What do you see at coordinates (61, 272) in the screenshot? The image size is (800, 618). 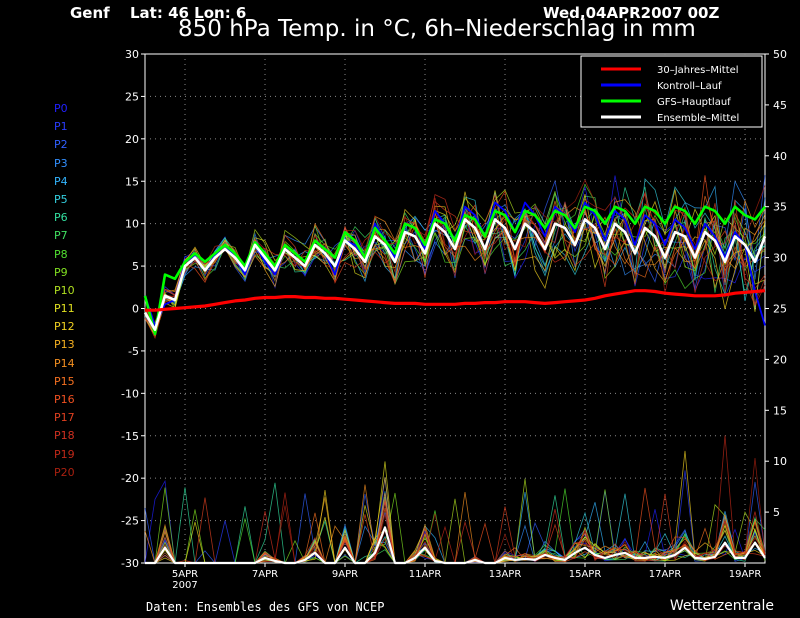 I see `member-label-p9: P9` at bounding box center [61, 272].